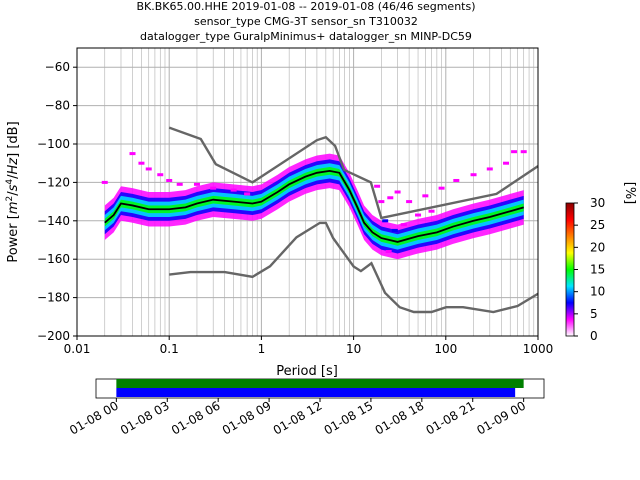  I want to click on median-curve, so click(314, 206).